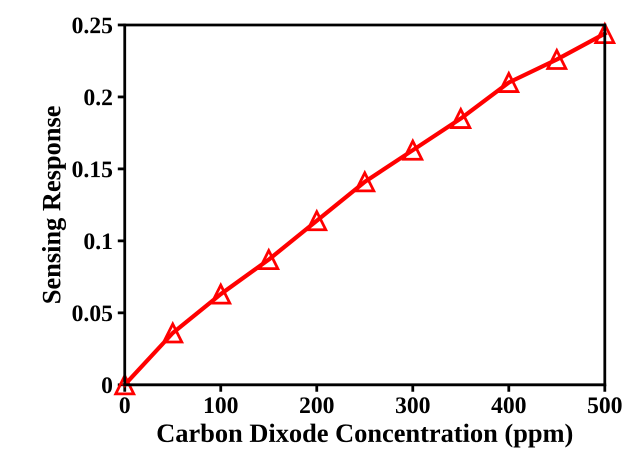 This screenshot has width=630, height=471. Describe the element at coordinates (413, 405) in the screenshot. I see `x-tick-label: 300` at that location.